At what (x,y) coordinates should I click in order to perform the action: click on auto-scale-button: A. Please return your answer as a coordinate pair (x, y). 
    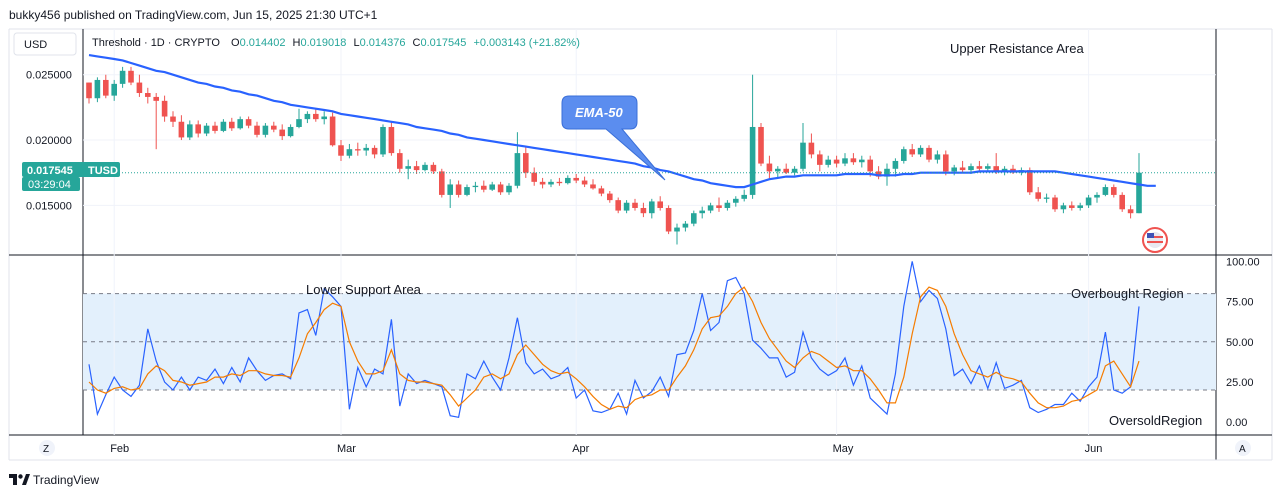
    Looking at the image, I should click on (1242, 449).